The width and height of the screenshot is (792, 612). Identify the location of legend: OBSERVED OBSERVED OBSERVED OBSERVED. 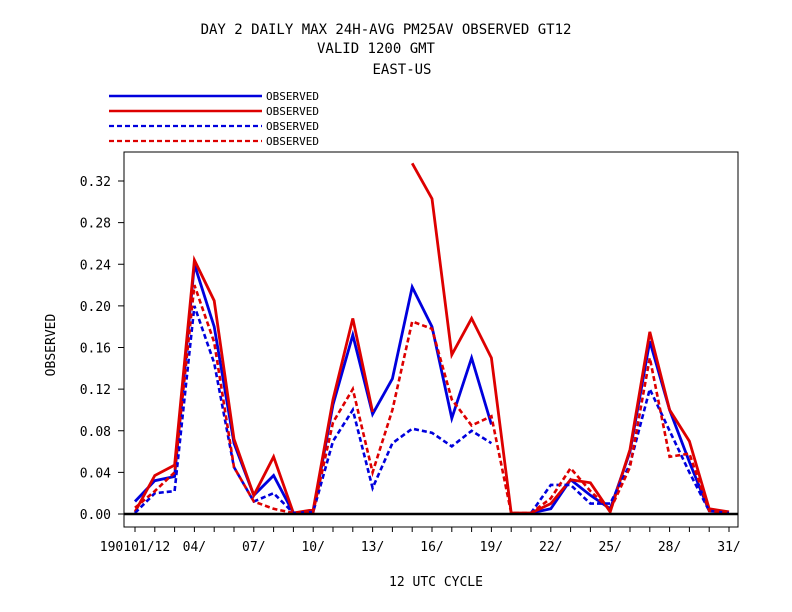
(214, 119).